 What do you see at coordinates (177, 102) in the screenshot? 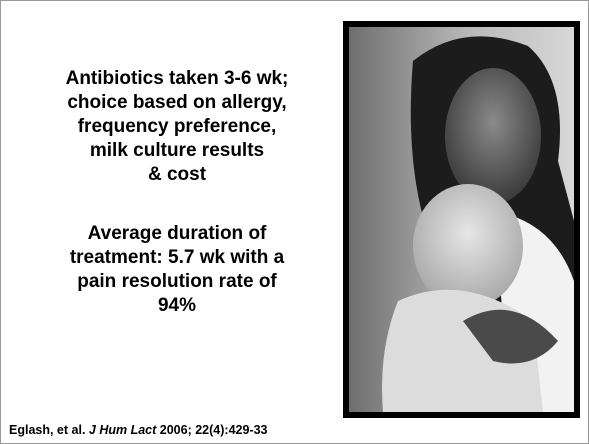
I see `text-line: choice based on allergy,` at bounding box center [177, 102].